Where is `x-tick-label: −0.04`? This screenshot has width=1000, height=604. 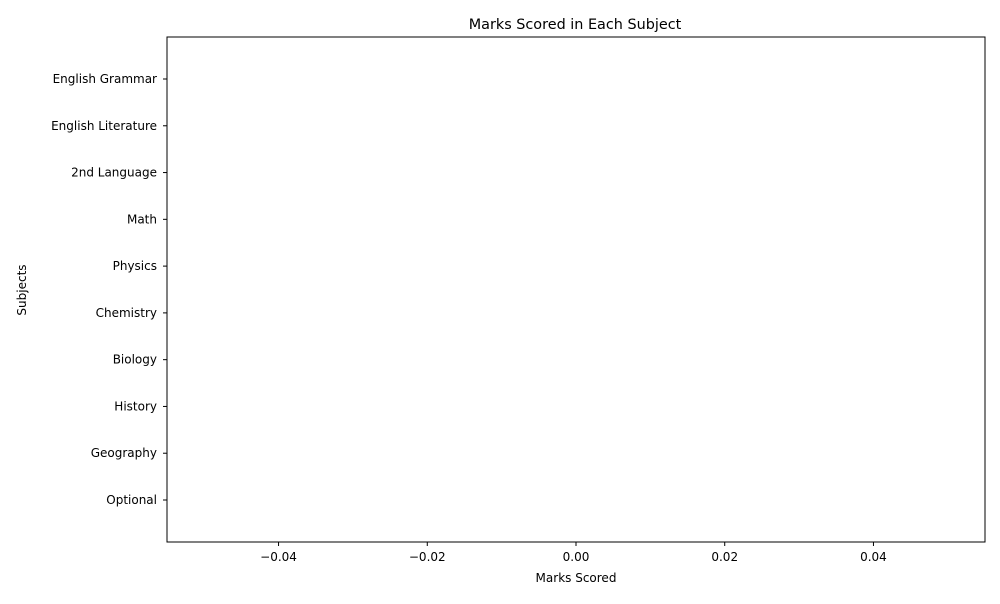 x-tick-label: −0.04 is located at coordinates (278, 557).